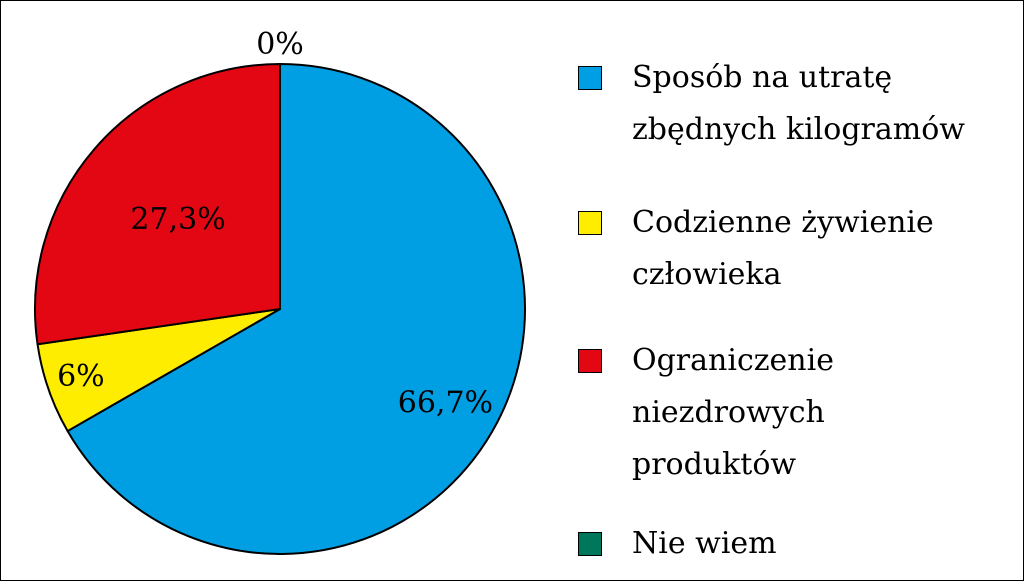 This screenshot has height=581, width=1024. What do you see at coordinates (280, 44) in the screenshot?
I see `pie-label-dont-know: 0%` at bounding box center [280, 44].